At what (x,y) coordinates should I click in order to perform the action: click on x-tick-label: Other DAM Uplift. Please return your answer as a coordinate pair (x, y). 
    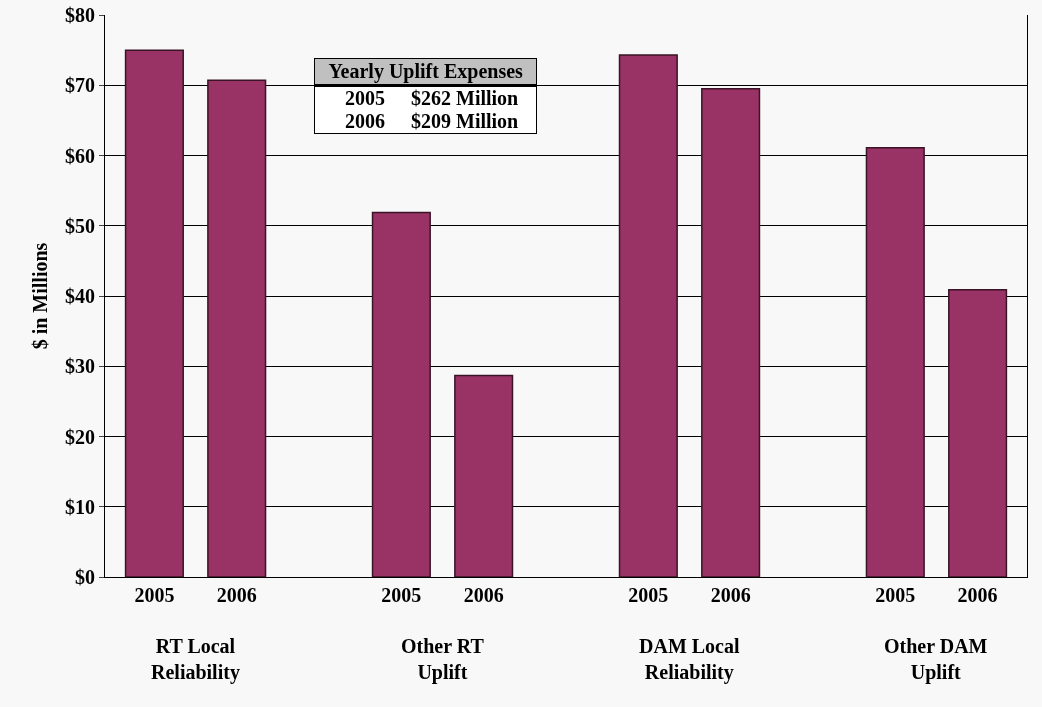
    Looking at the image, I should click on (936, 659).